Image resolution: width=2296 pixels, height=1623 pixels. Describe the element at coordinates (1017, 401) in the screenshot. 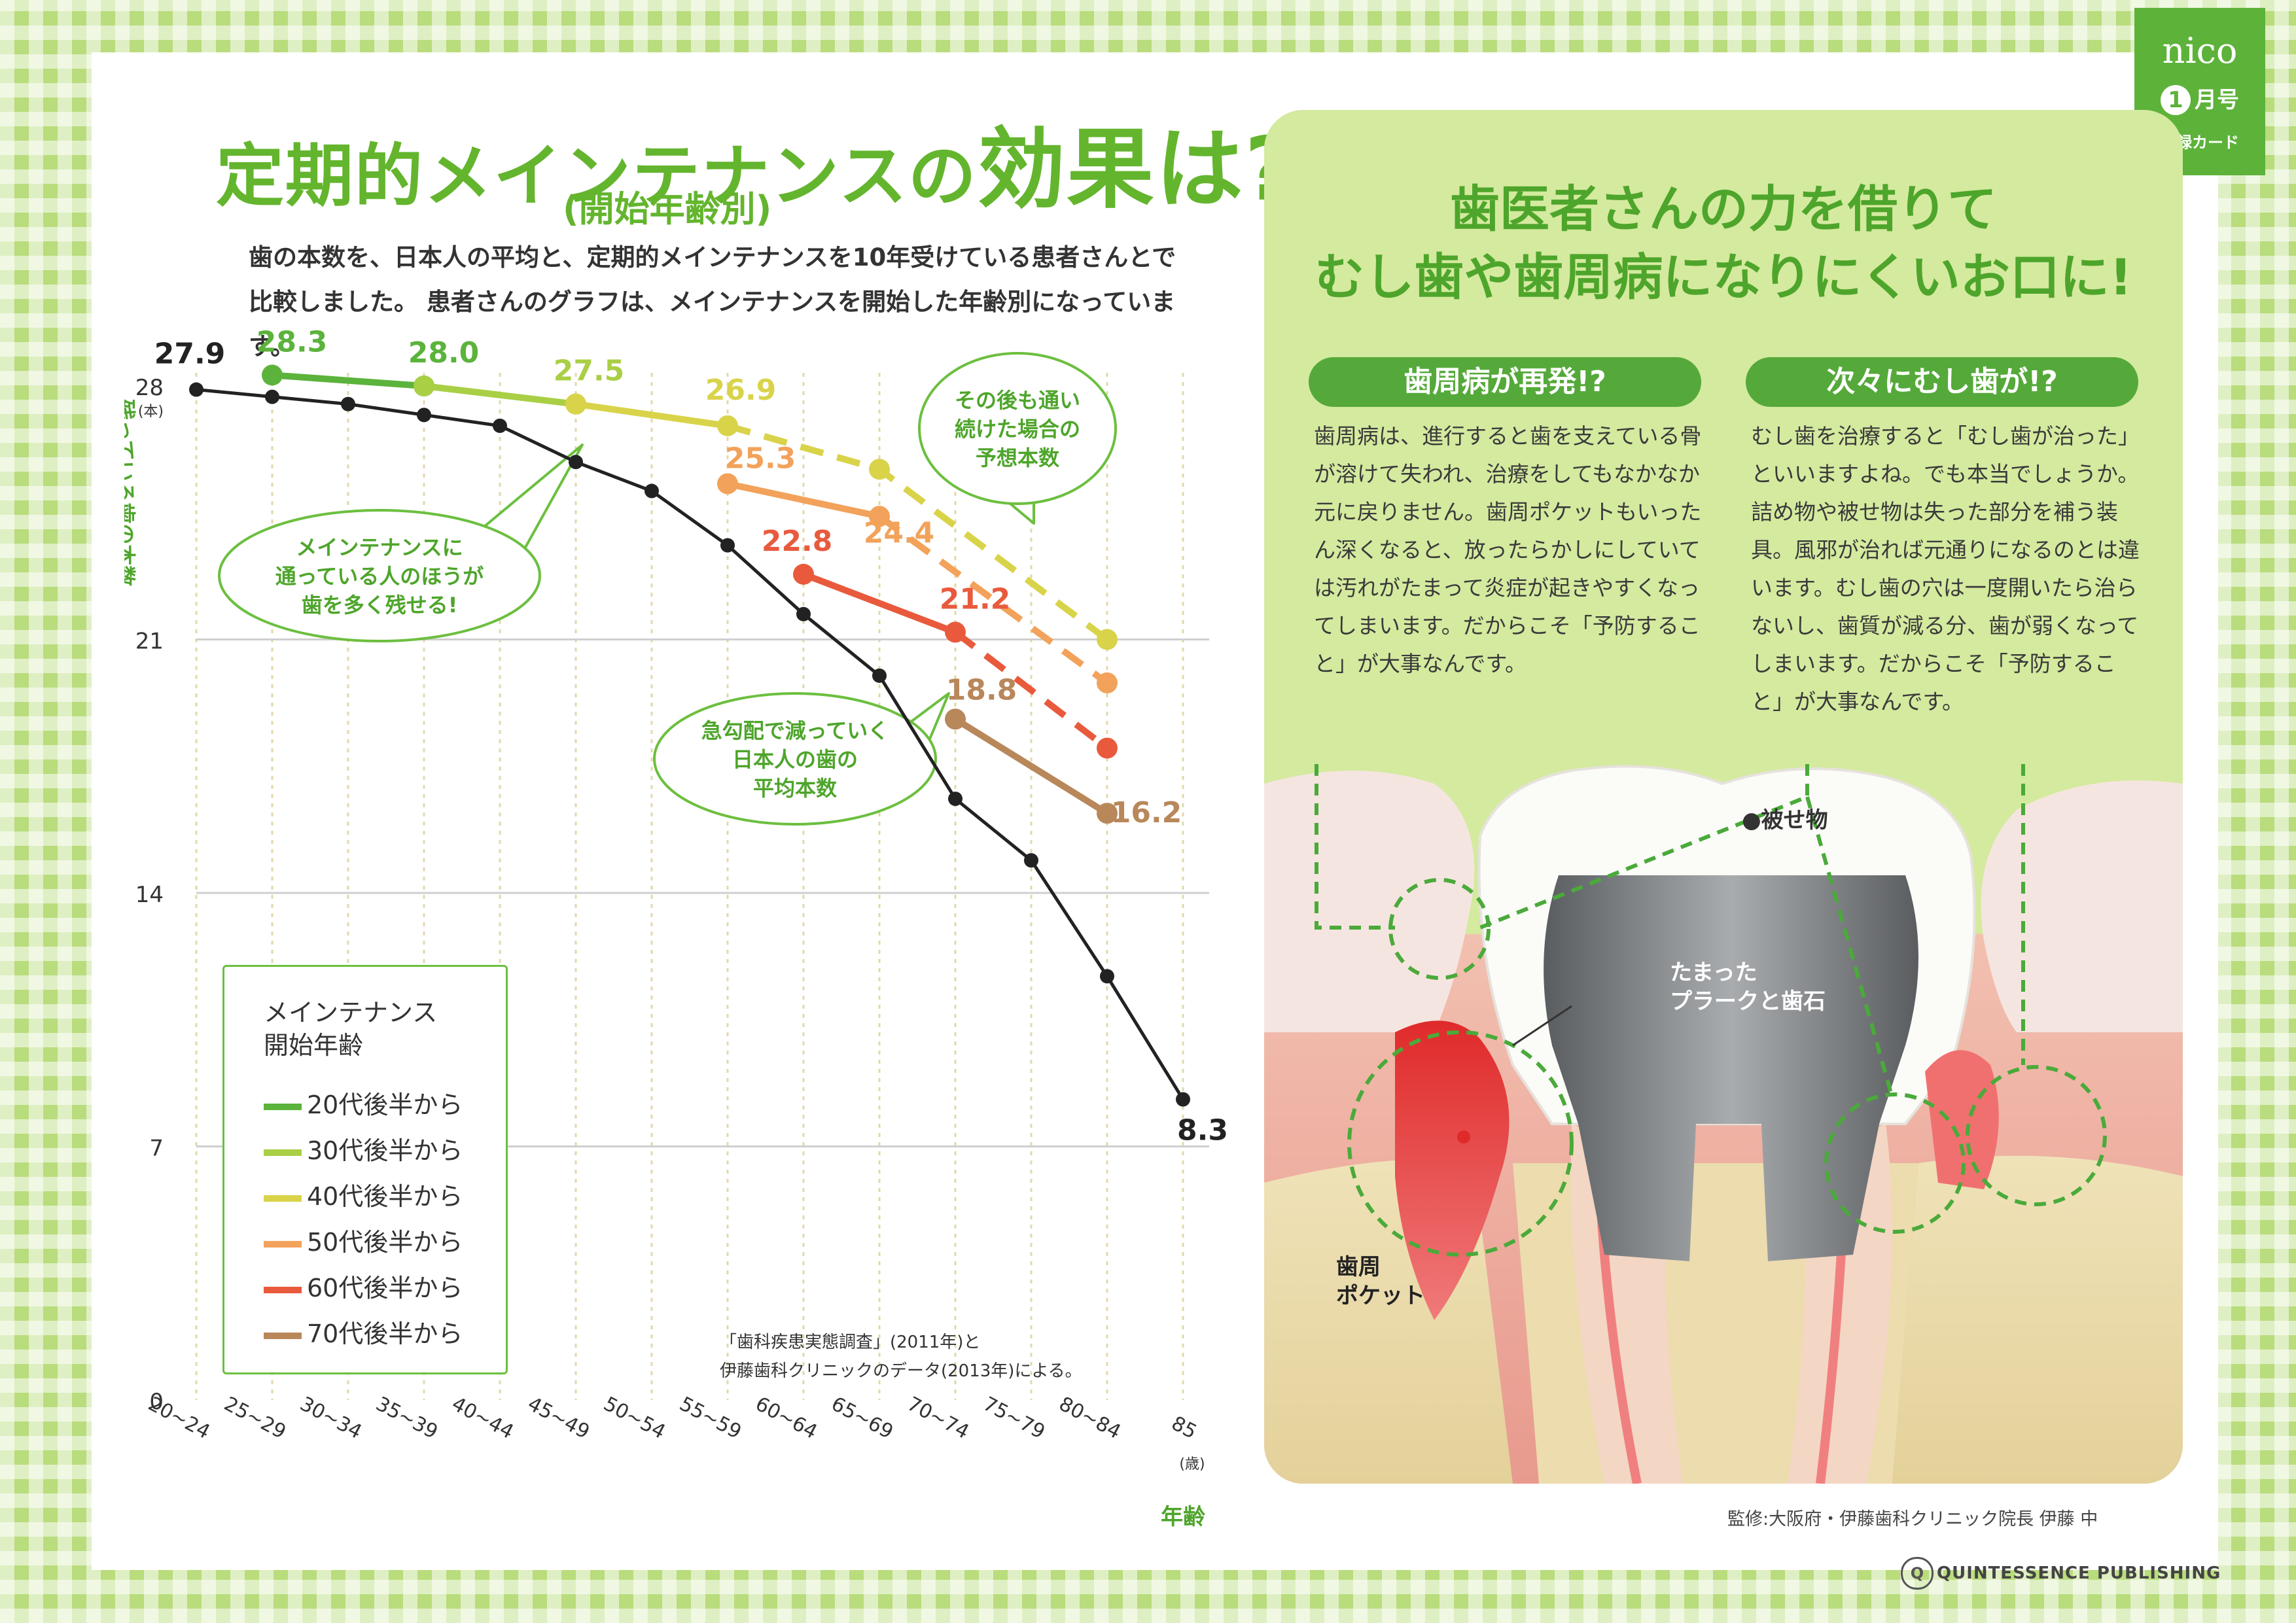

I see `callout-text: その後も通い` at that location.